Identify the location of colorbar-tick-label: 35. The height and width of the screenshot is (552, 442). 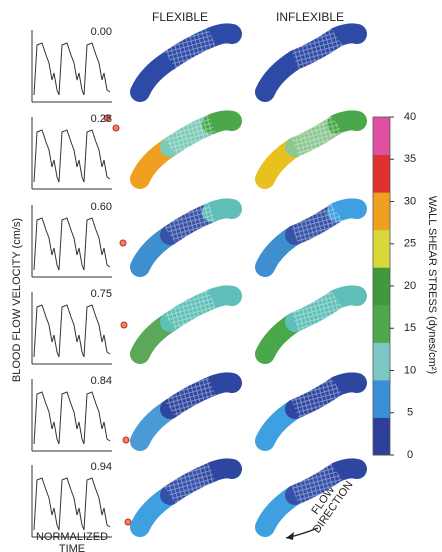
(410, 159).